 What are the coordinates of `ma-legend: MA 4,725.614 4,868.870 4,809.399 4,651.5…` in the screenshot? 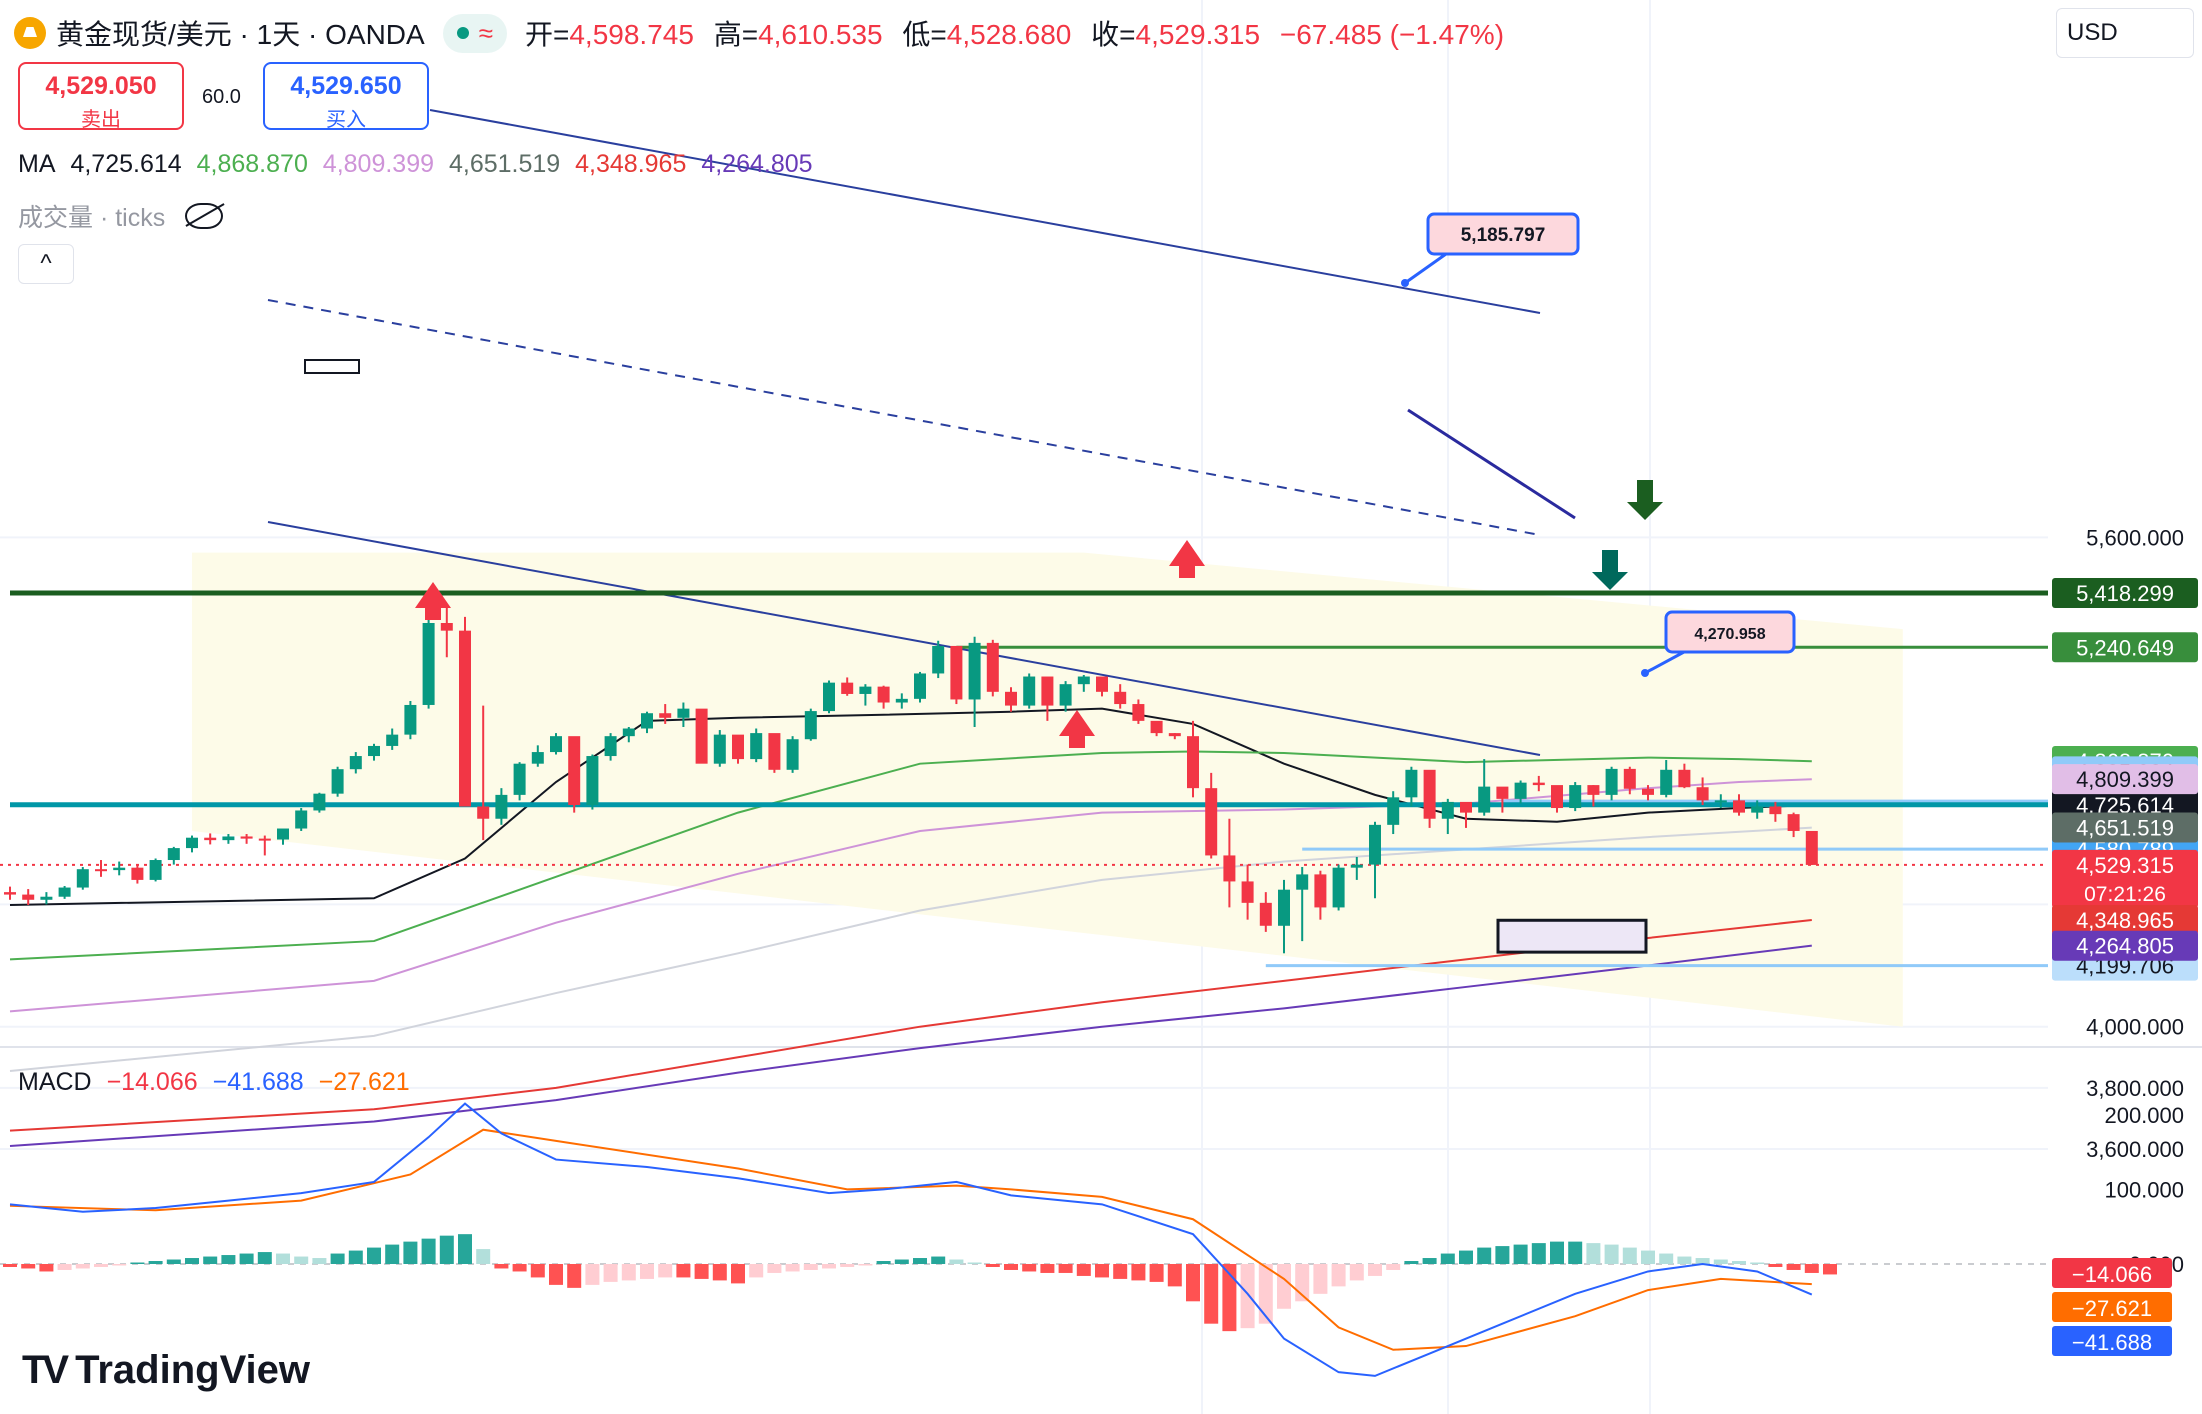 It's located at (419, 164).